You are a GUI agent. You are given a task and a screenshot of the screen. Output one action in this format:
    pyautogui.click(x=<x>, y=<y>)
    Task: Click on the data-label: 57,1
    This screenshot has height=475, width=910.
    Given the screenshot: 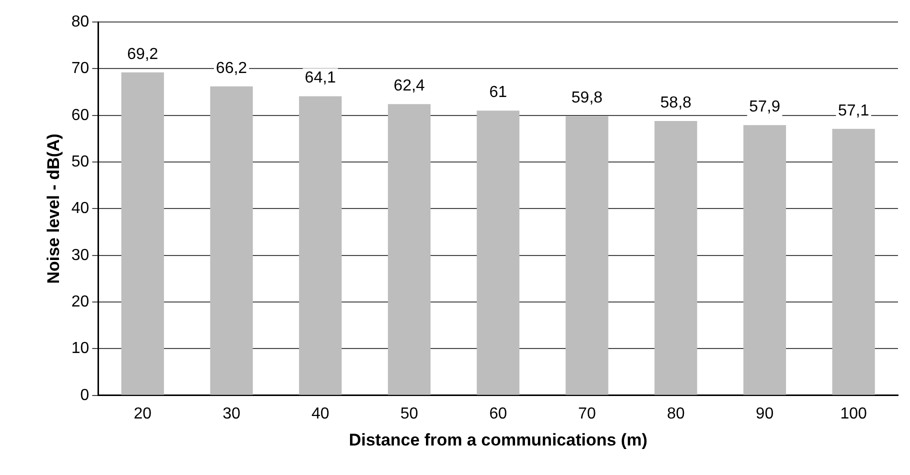 What is the action you would take?
    pyautogui.click(x=854, y=111)
    